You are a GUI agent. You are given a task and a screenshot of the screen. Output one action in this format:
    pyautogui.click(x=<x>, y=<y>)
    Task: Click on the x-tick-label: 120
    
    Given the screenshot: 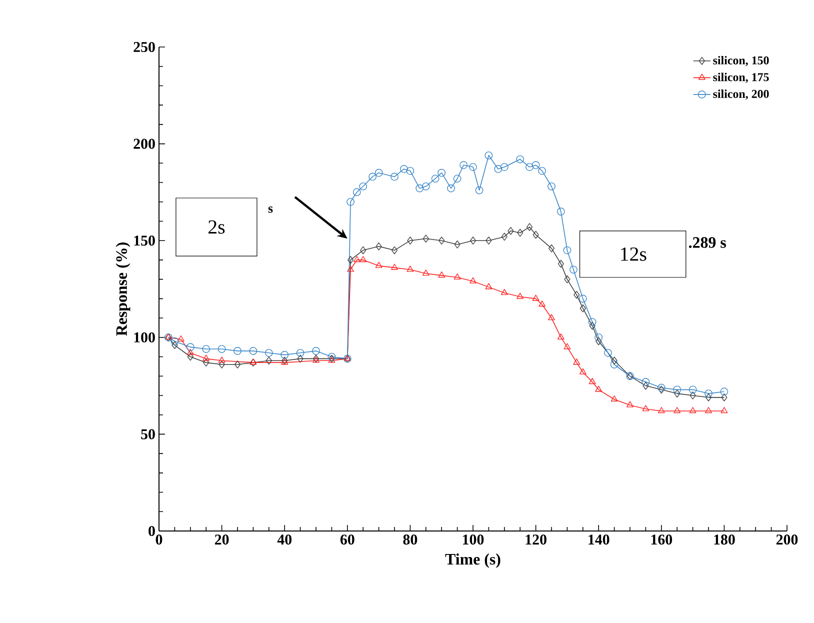 What is the action you would take?
    pyautogui.click(x=536, y=539)
    